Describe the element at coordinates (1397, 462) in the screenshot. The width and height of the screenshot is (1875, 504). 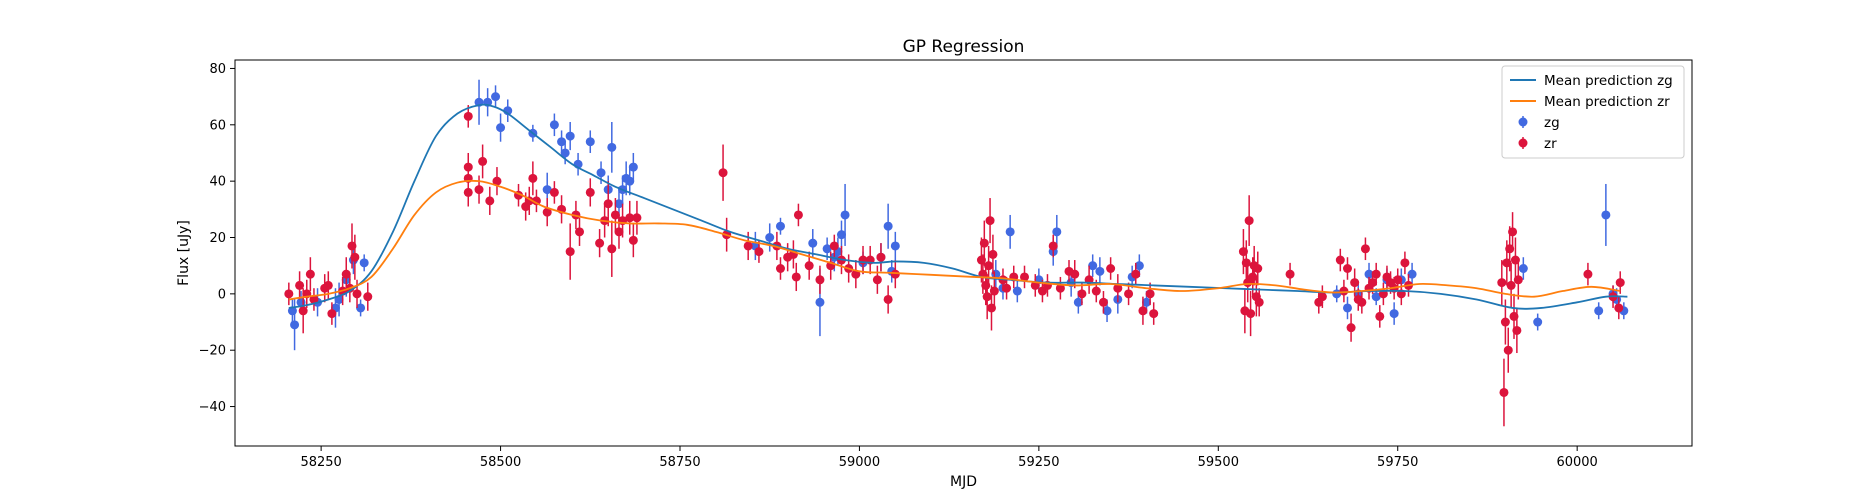
I see `x-tick-label: 59750` at that location.